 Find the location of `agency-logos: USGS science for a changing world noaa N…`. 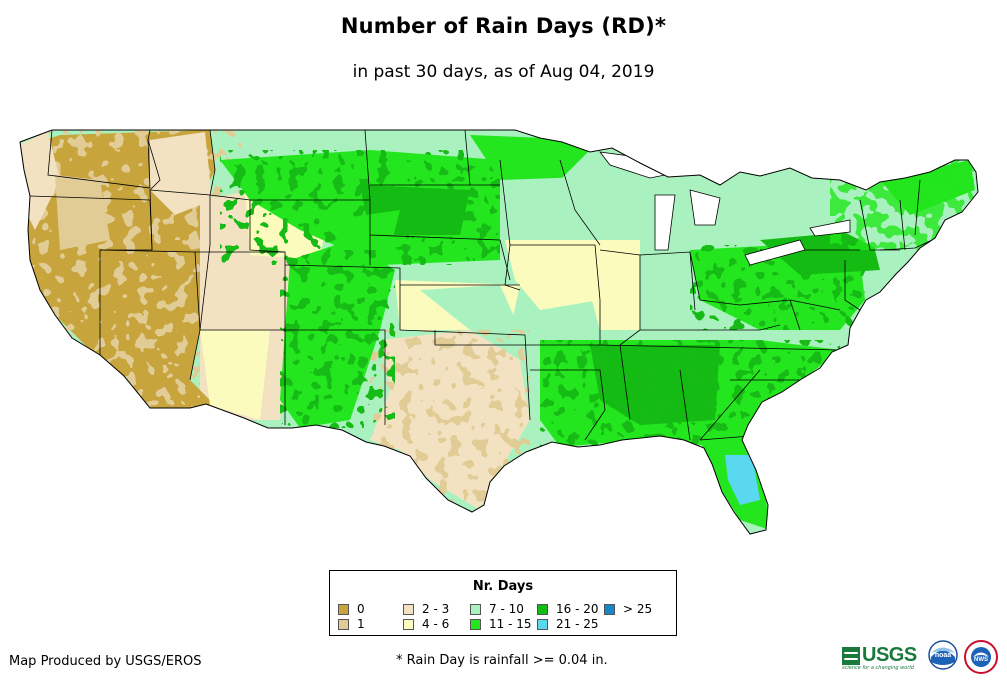

agency-logos: USGS science for a changing world noaa N… is located at coordinates (922, 658).